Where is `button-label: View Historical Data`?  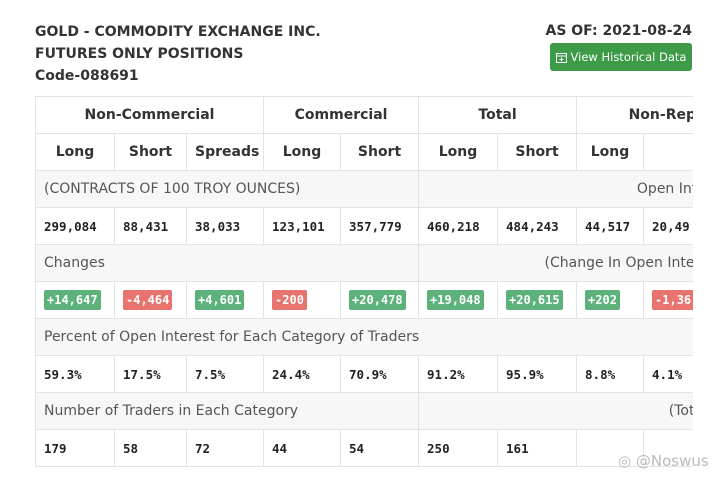 button-label: View Historical Data is located at coordinates (628, 57).